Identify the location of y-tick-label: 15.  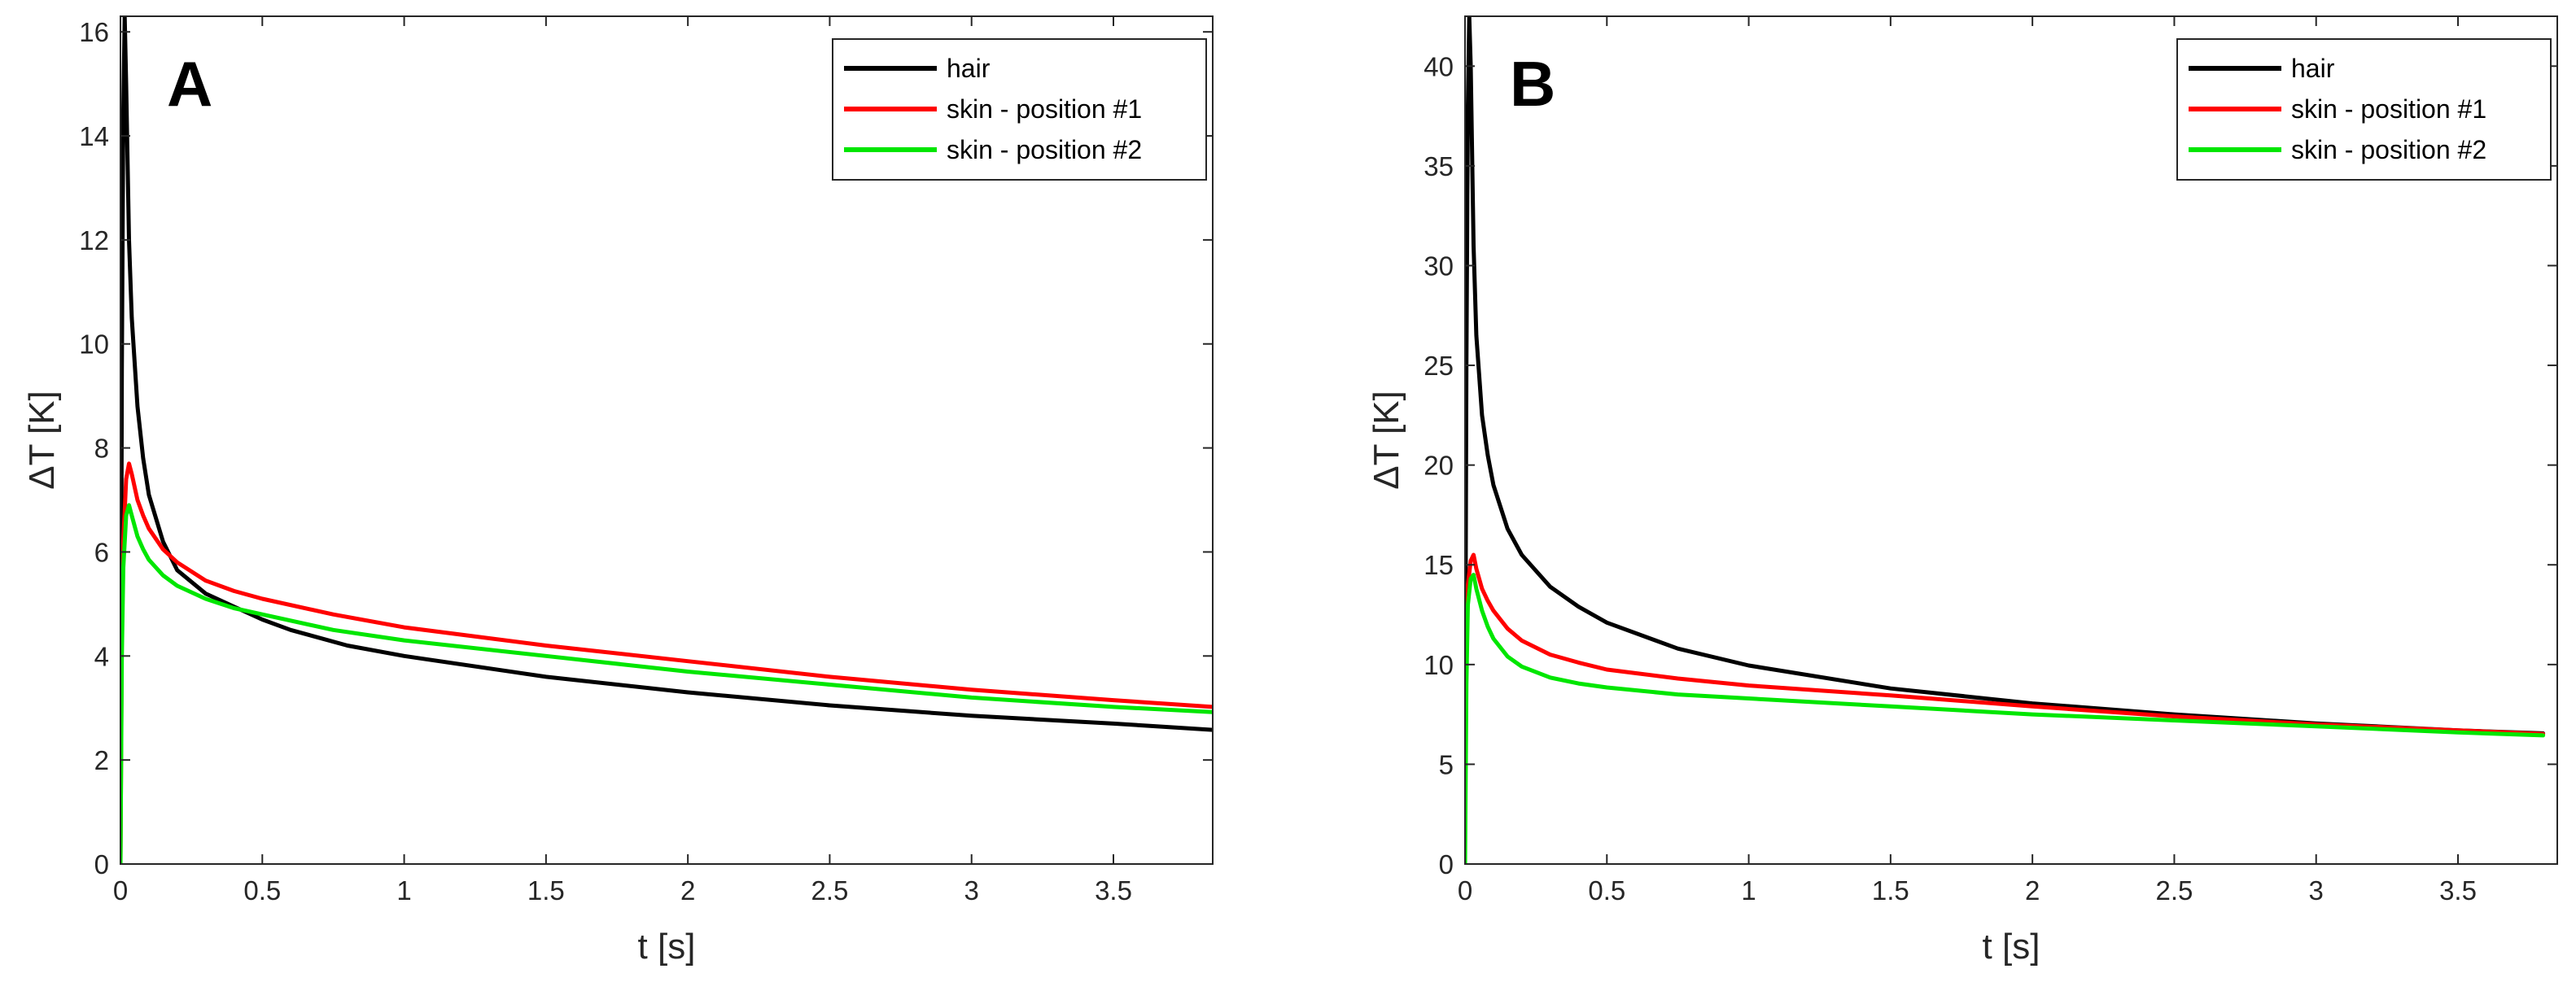
(1439, 565).